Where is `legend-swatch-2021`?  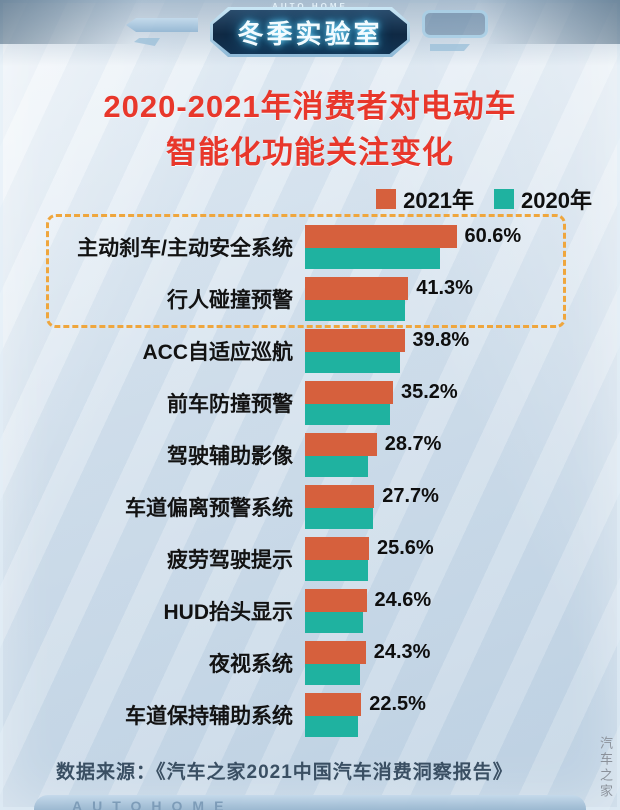 legend-swatch-2021 is located at coordinates (386, 199).